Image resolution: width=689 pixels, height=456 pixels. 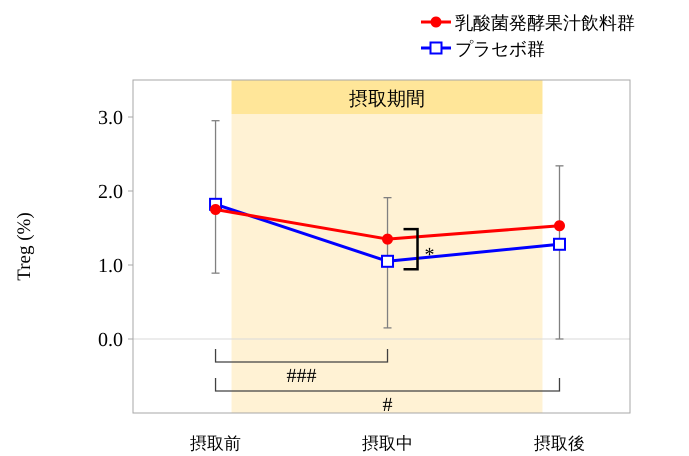 I want to click on legend-item: 乳酸菌発酵果汁飲料群, so click(x=528, y=23).